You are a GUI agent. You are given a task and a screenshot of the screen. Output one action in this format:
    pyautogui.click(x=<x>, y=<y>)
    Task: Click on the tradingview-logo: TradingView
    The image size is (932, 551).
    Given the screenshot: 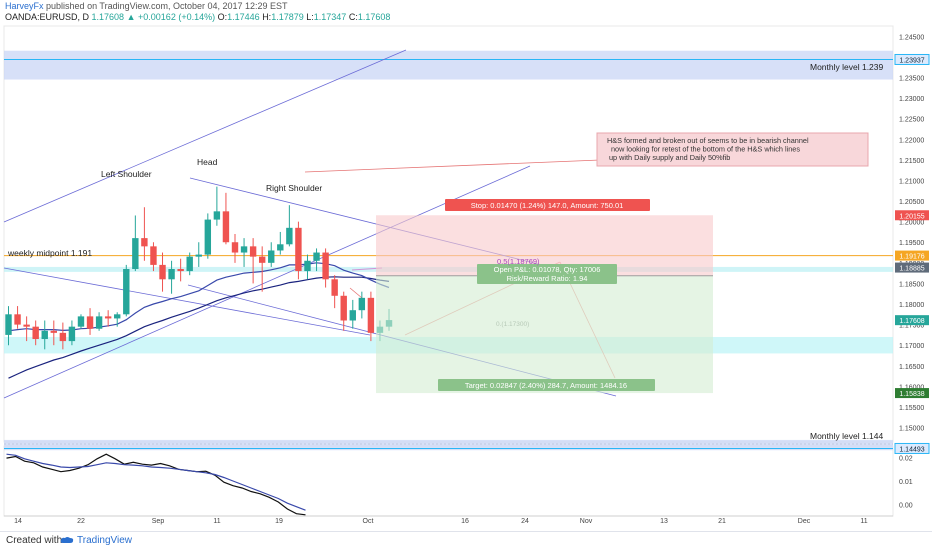 What is the action you would take?
    pyautogui.click(x=96, y=540)
    